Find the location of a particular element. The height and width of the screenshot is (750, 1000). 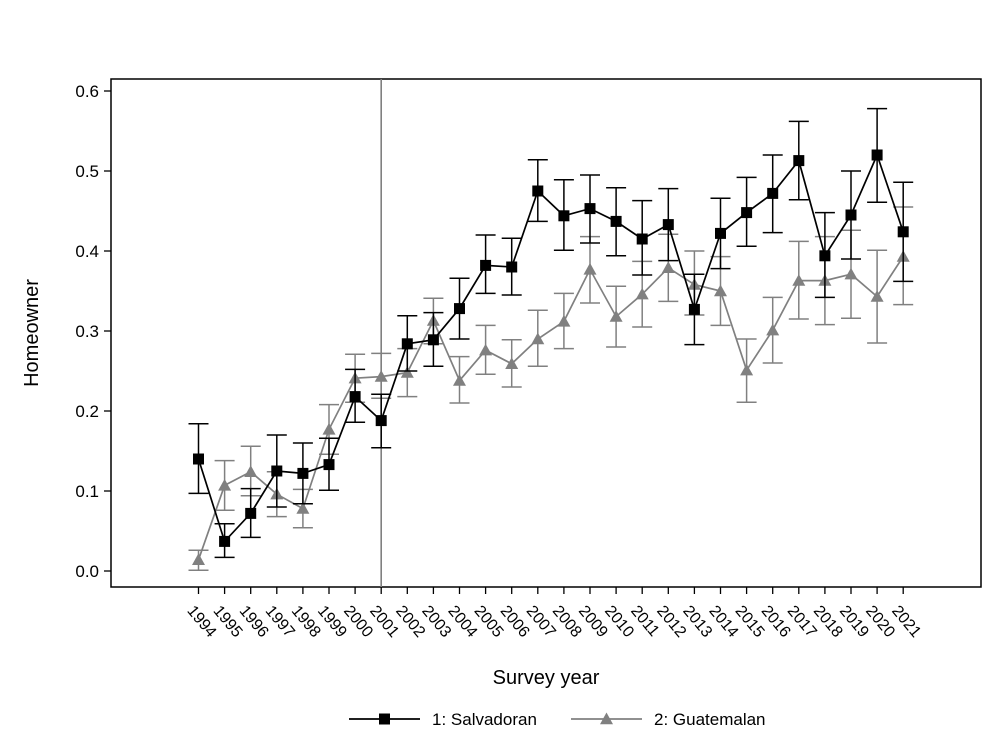

x-tick-label: 1999 is located at coordinates (332, 622).